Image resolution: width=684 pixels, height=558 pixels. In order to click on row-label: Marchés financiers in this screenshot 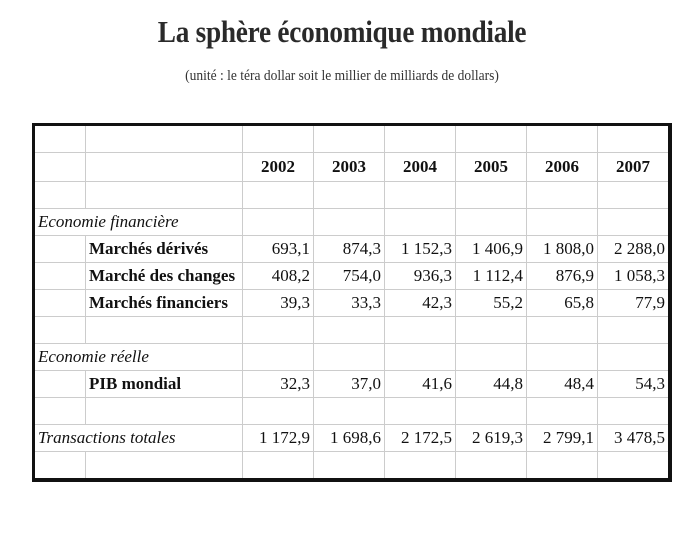, I will do `click(164, 303)`.